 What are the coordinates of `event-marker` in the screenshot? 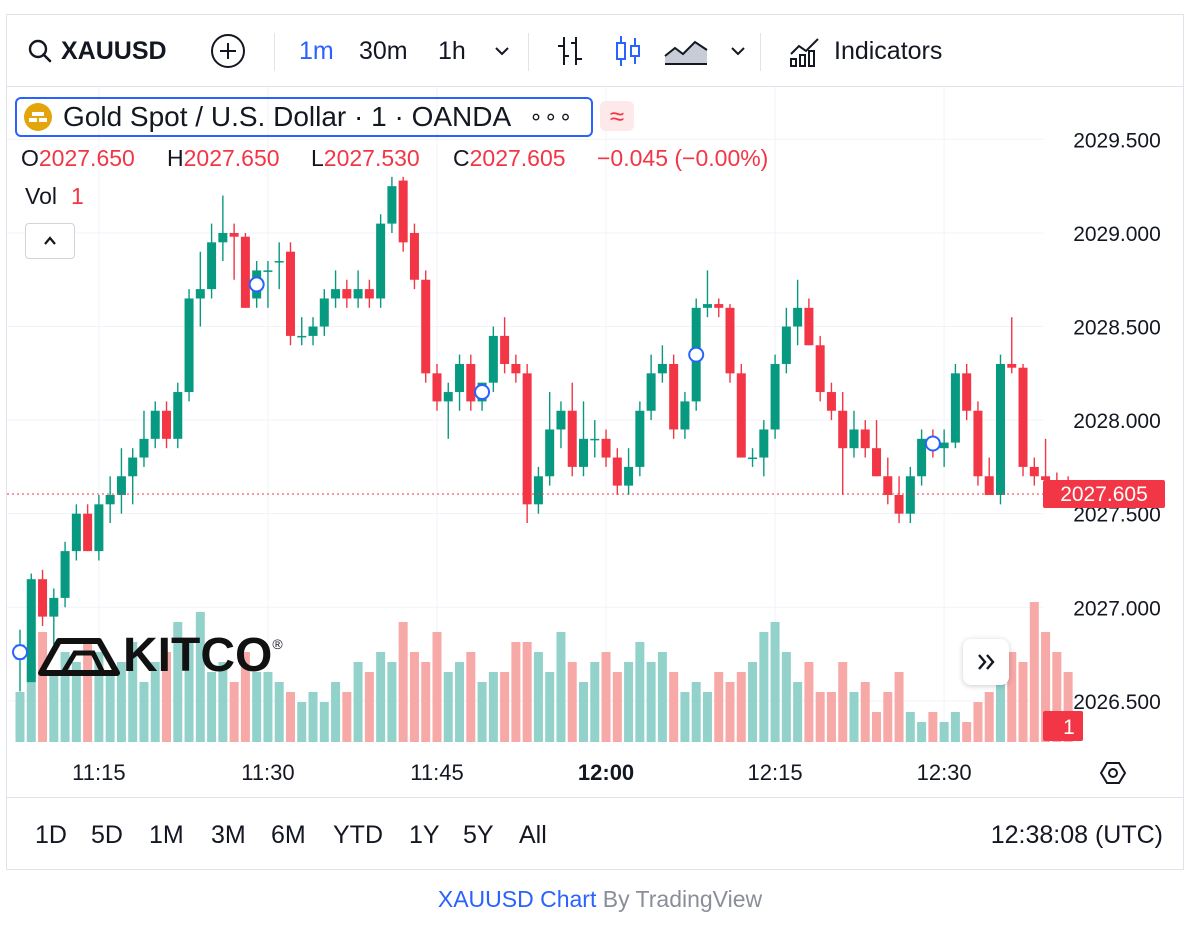 It's located at (482, 392).